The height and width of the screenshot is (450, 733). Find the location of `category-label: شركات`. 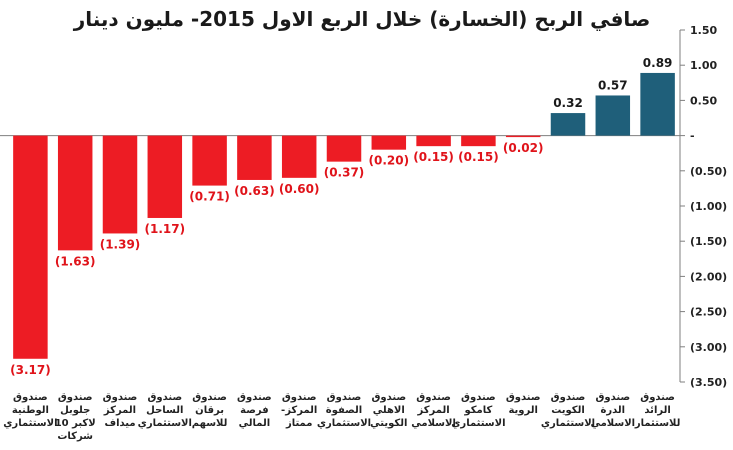

category-label: شركات is located at coordinates (75, 436).